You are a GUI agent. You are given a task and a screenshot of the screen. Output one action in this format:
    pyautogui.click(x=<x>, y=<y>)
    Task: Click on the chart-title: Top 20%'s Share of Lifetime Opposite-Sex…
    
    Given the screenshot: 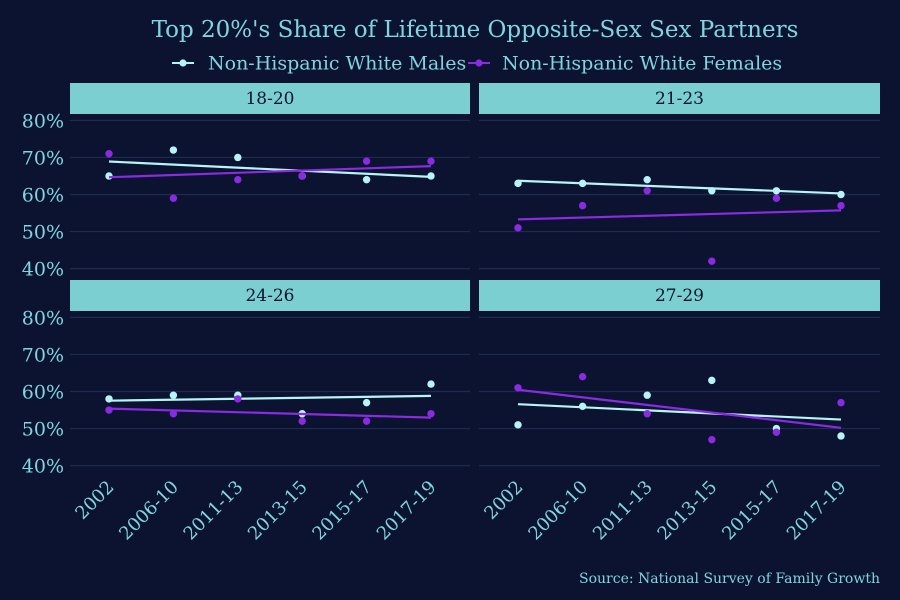 What is the action you would take?
    pyautogui.click(x=475, y=30)
    